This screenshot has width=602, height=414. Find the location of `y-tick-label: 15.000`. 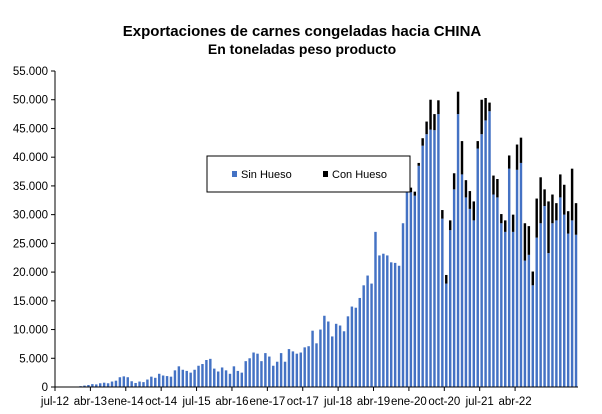

y-tick-label: 15.000 is located at coordinates (30, 302).